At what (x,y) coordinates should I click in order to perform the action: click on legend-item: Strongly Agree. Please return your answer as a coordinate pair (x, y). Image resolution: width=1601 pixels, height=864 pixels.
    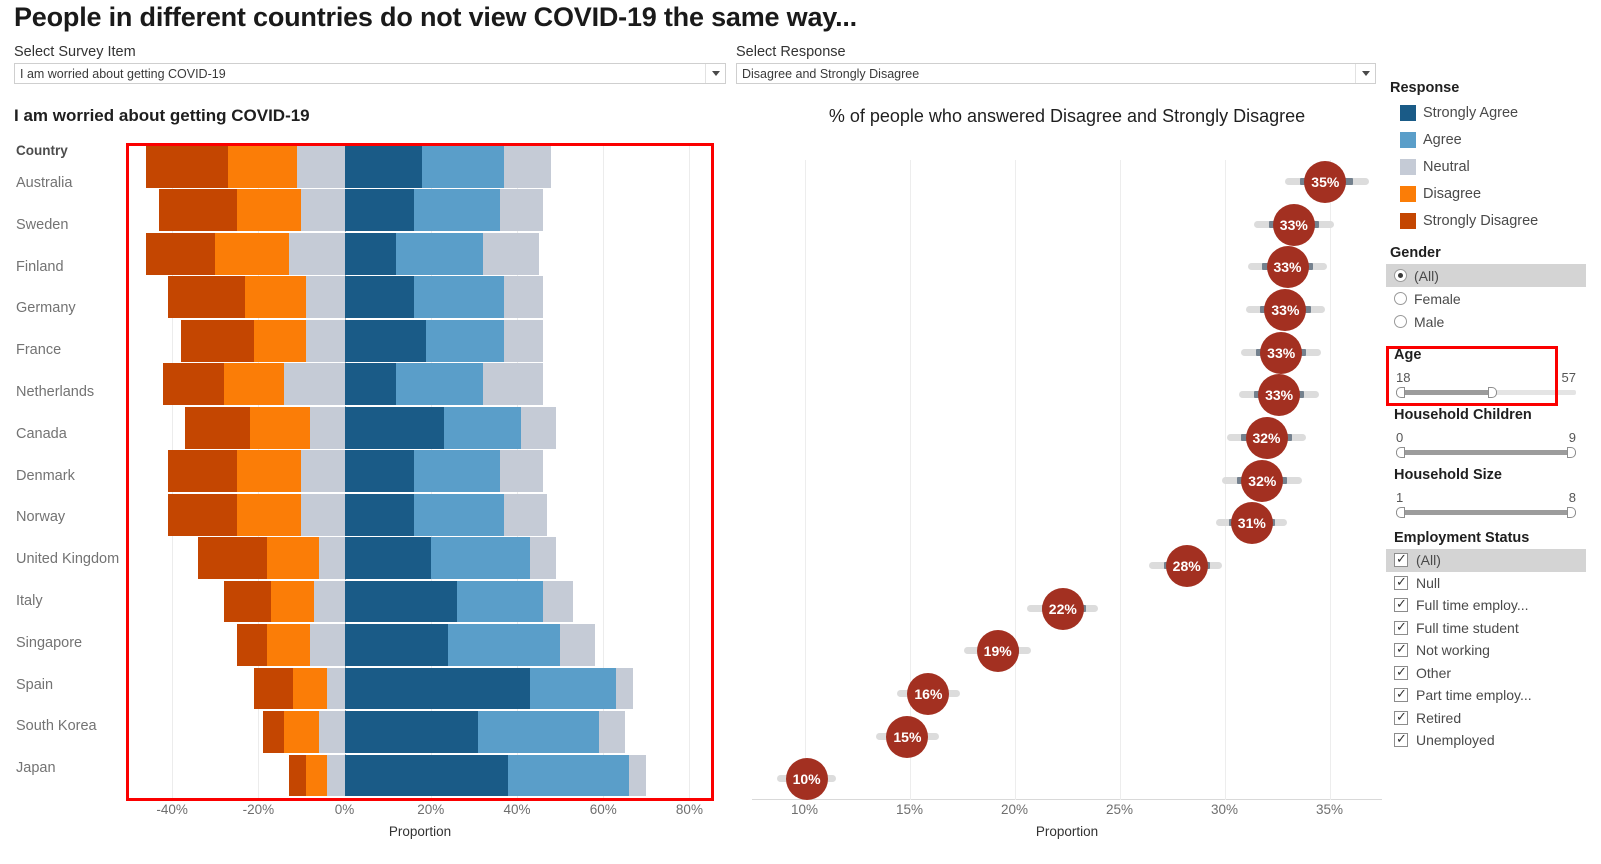
    Looking at the image, I should click on (1486, 112).